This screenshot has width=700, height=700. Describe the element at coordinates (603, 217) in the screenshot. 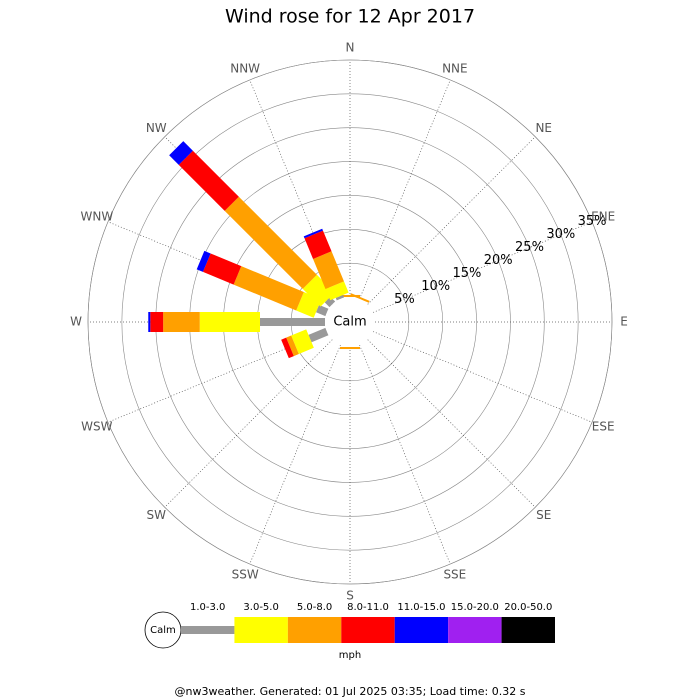

I see `direction-label: ENE` at that location.